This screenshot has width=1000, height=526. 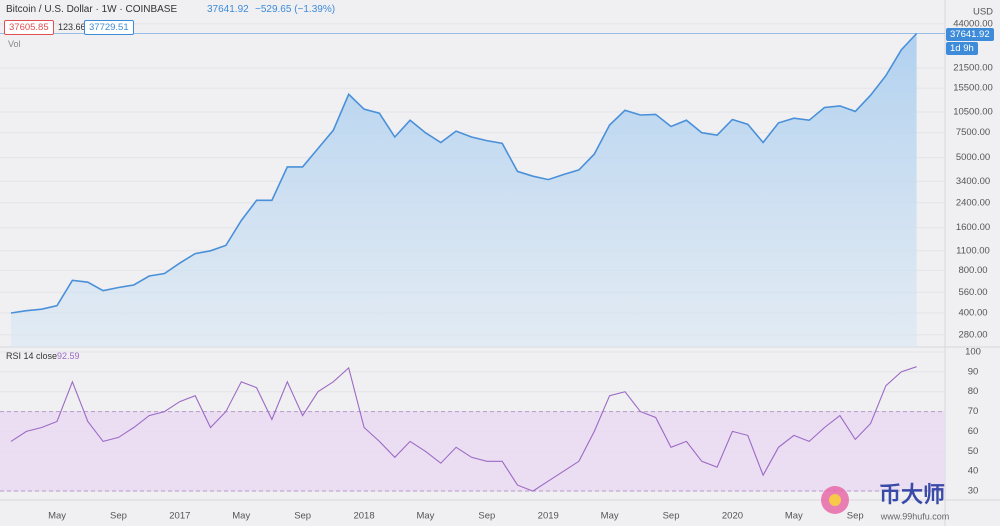 What do you see at coordinates (972, 270) in the screenshot?
I see `y-tick-label: 800.00` at bounding box center [972, 270].